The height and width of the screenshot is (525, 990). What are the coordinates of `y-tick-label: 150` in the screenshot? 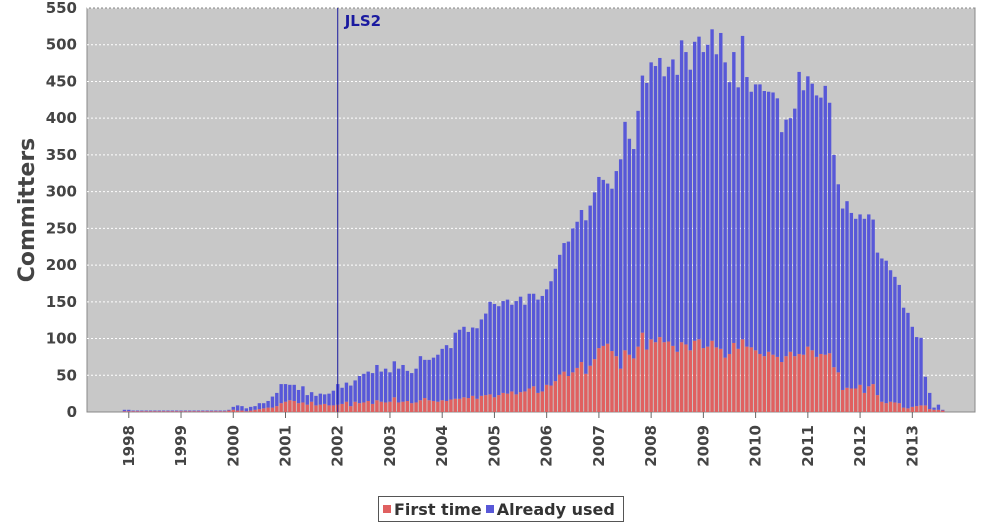 It's located at (61, 302).